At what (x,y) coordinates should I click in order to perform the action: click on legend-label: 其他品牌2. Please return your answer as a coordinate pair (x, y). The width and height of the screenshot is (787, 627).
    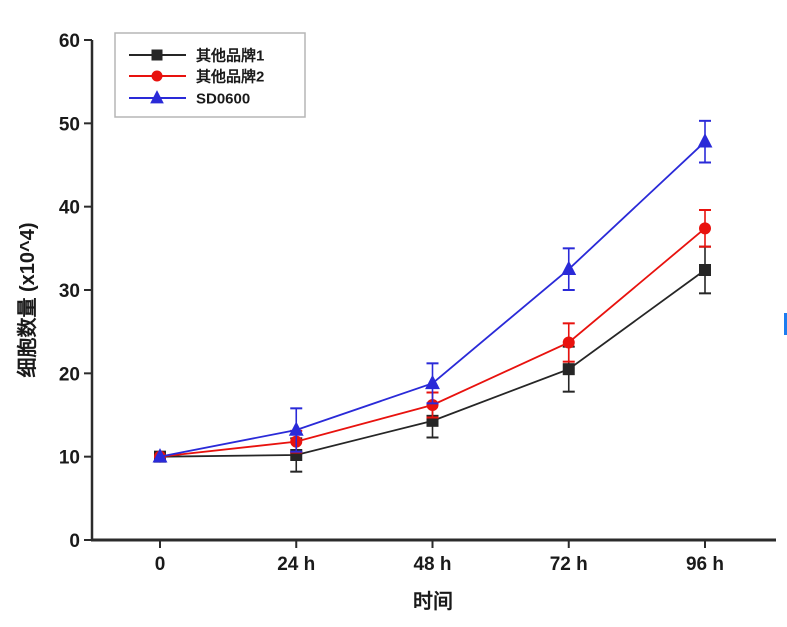
    Looking at the image, I should click on (230, 77).